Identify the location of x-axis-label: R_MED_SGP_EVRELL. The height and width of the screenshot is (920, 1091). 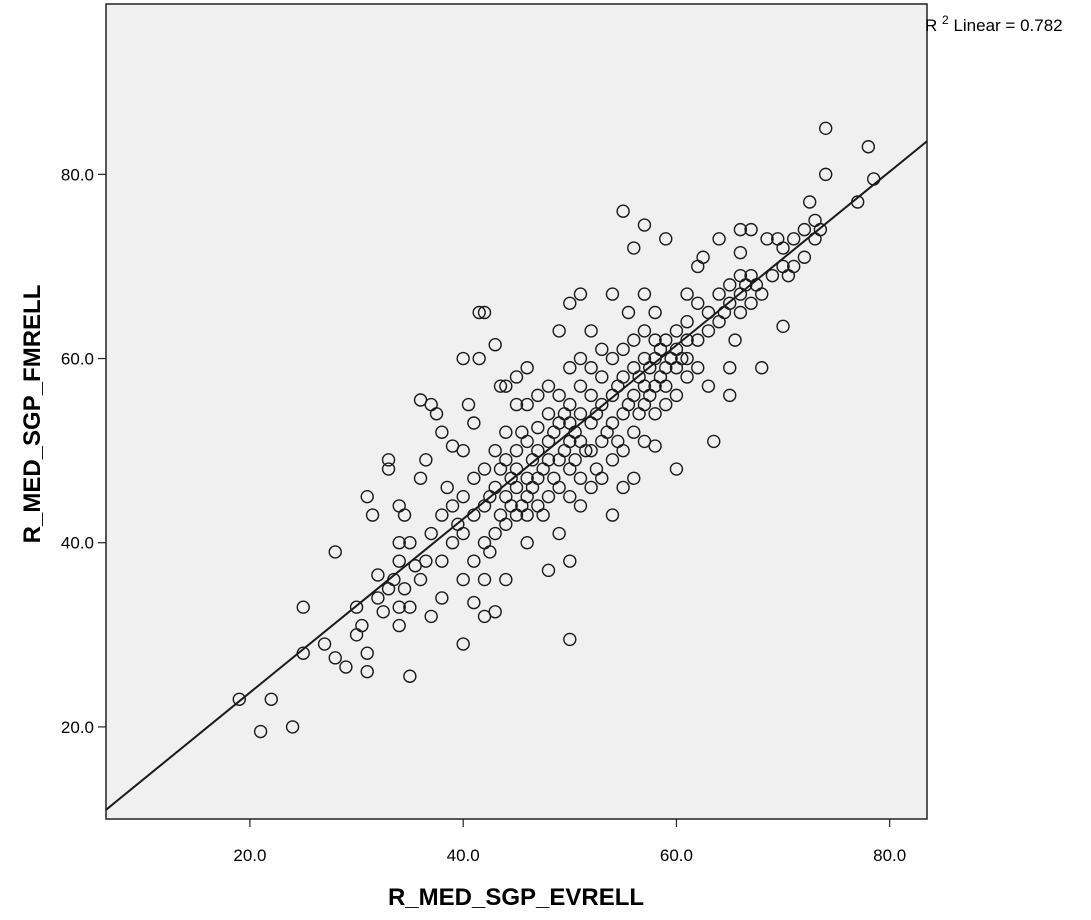
(516, 897).